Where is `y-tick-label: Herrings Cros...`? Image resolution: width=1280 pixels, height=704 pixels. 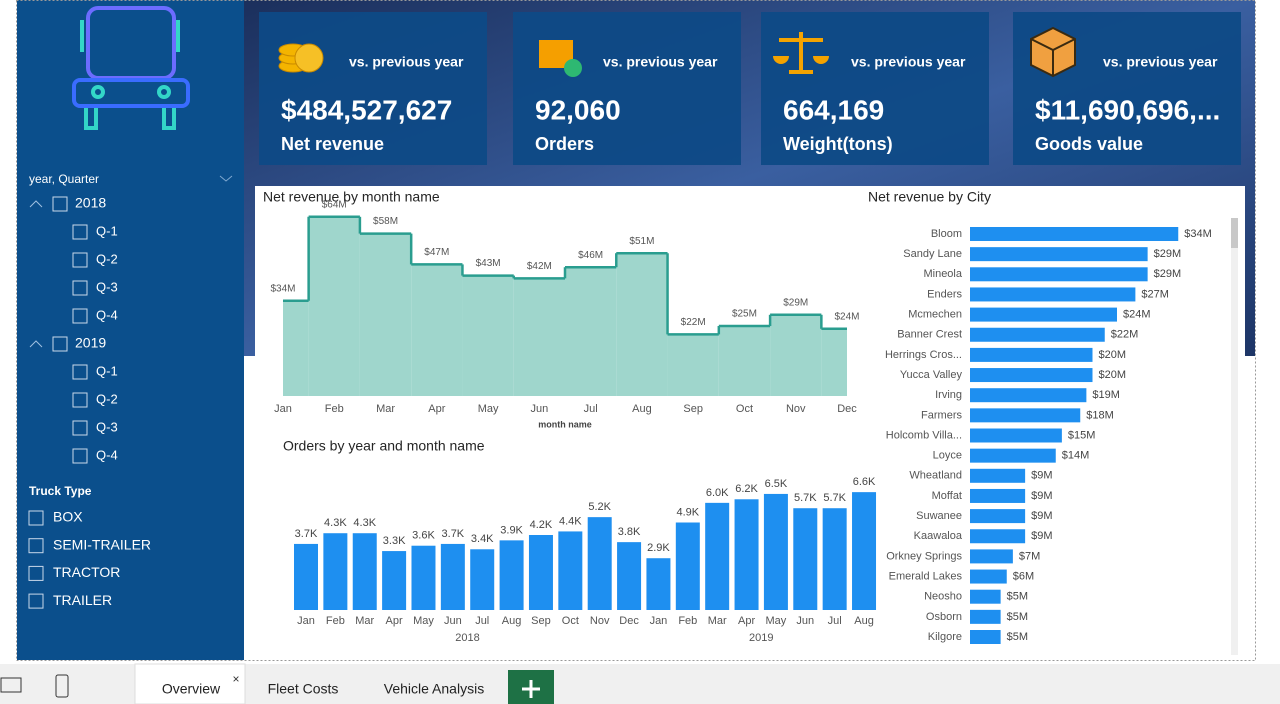 y-tick-label: Herrings Cros... is located at coordinates (923, 355).